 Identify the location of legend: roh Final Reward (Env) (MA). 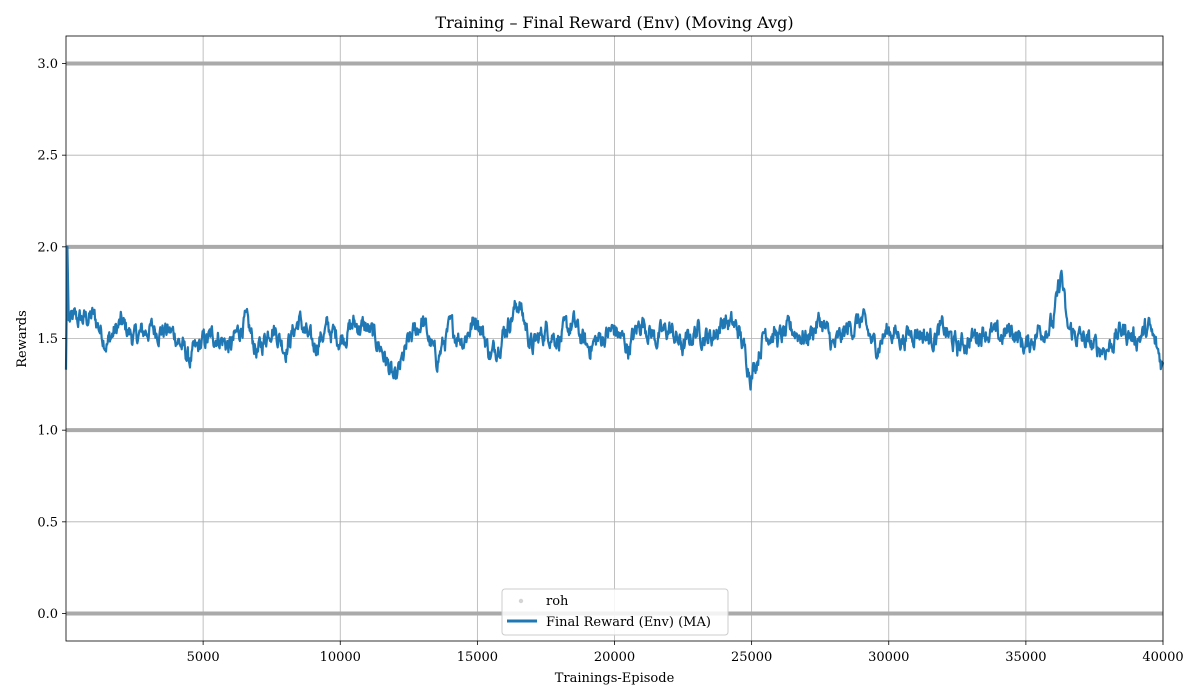
(615, 612).